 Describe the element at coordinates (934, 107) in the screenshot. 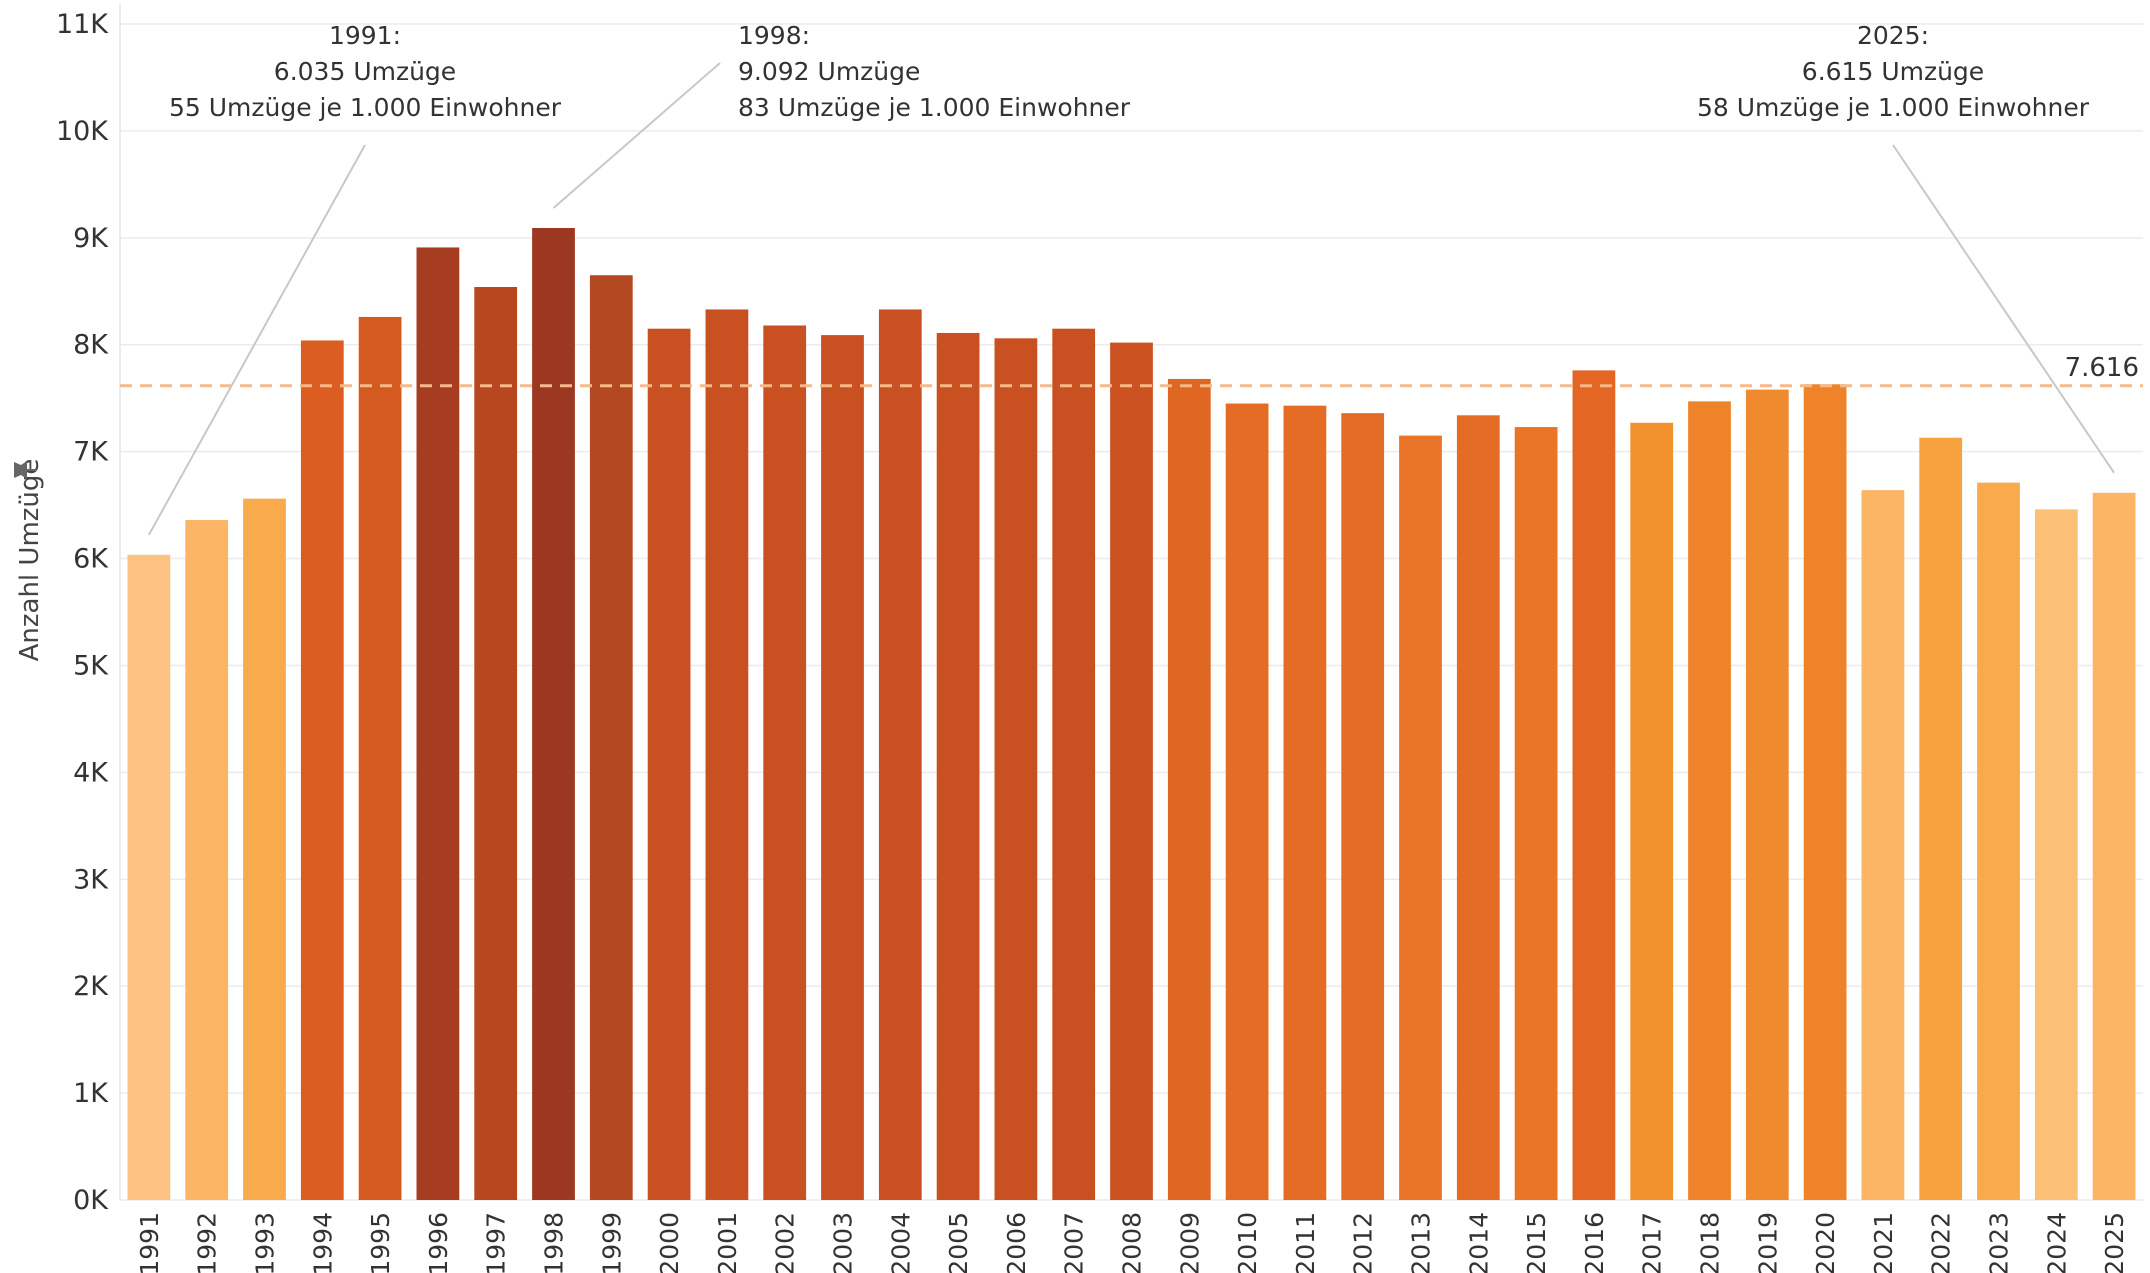

I see `annotation-text: 83 Umzüge je 1.000 Einwohner` at that location.